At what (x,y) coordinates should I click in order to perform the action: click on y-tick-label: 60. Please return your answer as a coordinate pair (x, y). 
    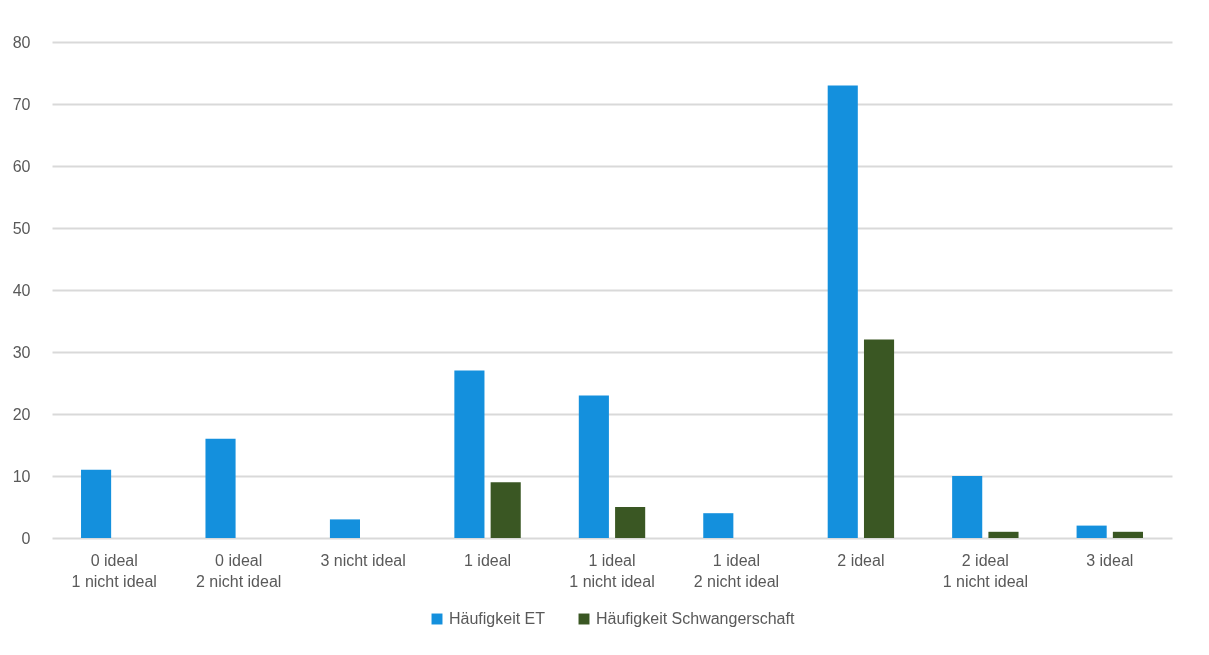
    Looking at the image, I should click on (21, 166).